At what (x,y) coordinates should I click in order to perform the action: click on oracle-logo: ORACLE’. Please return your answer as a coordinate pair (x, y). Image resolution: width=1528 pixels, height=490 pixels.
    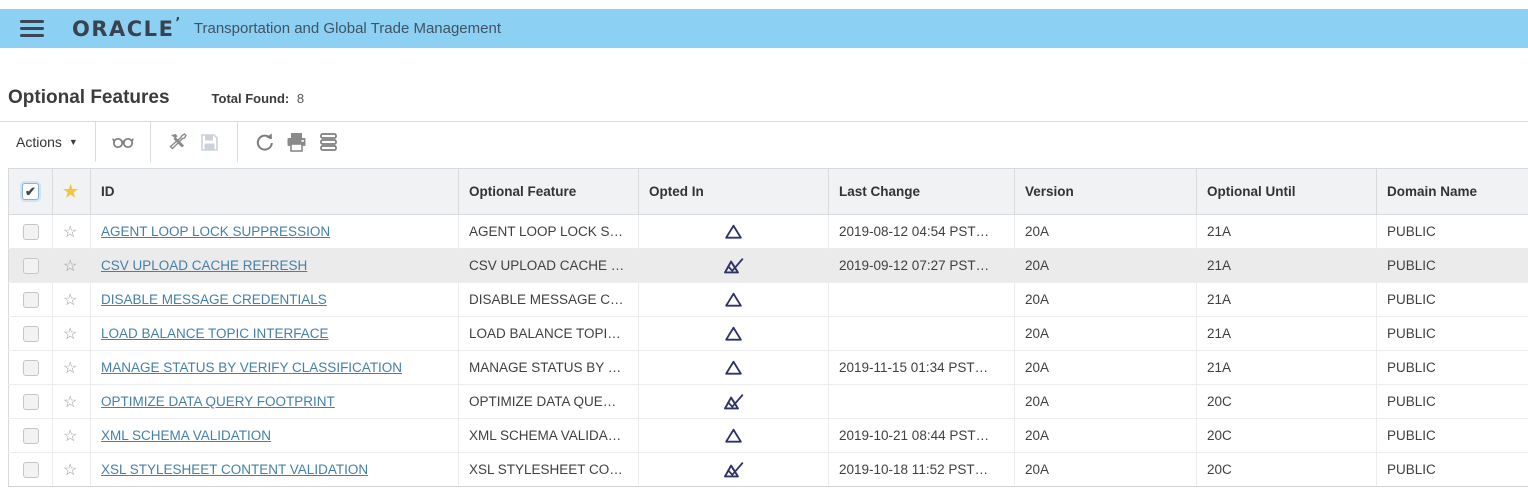
    Looking at the image, I should click on (127, 28).